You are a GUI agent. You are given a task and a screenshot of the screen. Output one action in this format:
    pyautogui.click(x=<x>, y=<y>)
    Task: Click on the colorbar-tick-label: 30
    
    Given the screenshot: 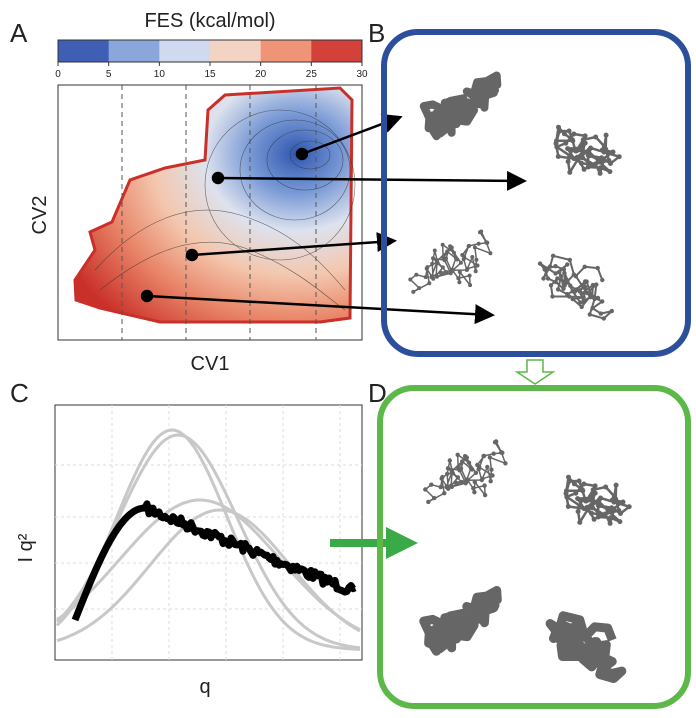 What is the action you would take?
    pyautogui.click(x=362, y=74)
    